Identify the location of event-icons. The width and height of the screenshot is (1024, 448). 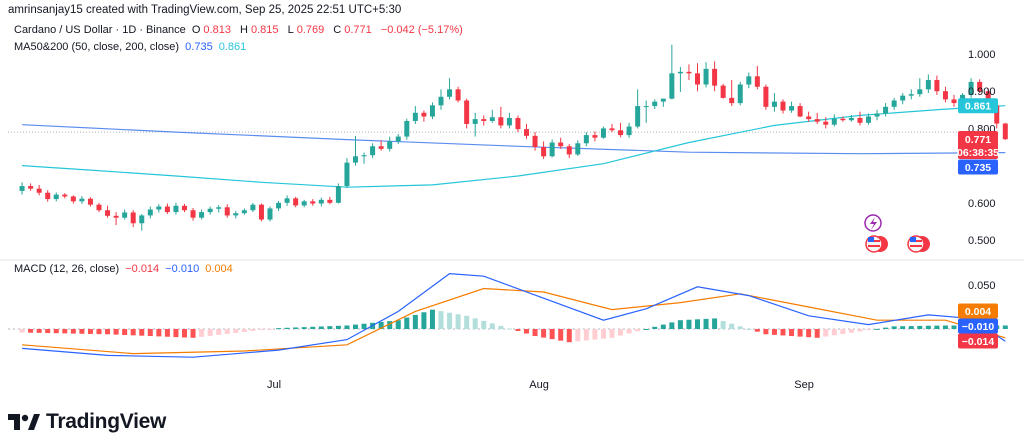
(897, 233).